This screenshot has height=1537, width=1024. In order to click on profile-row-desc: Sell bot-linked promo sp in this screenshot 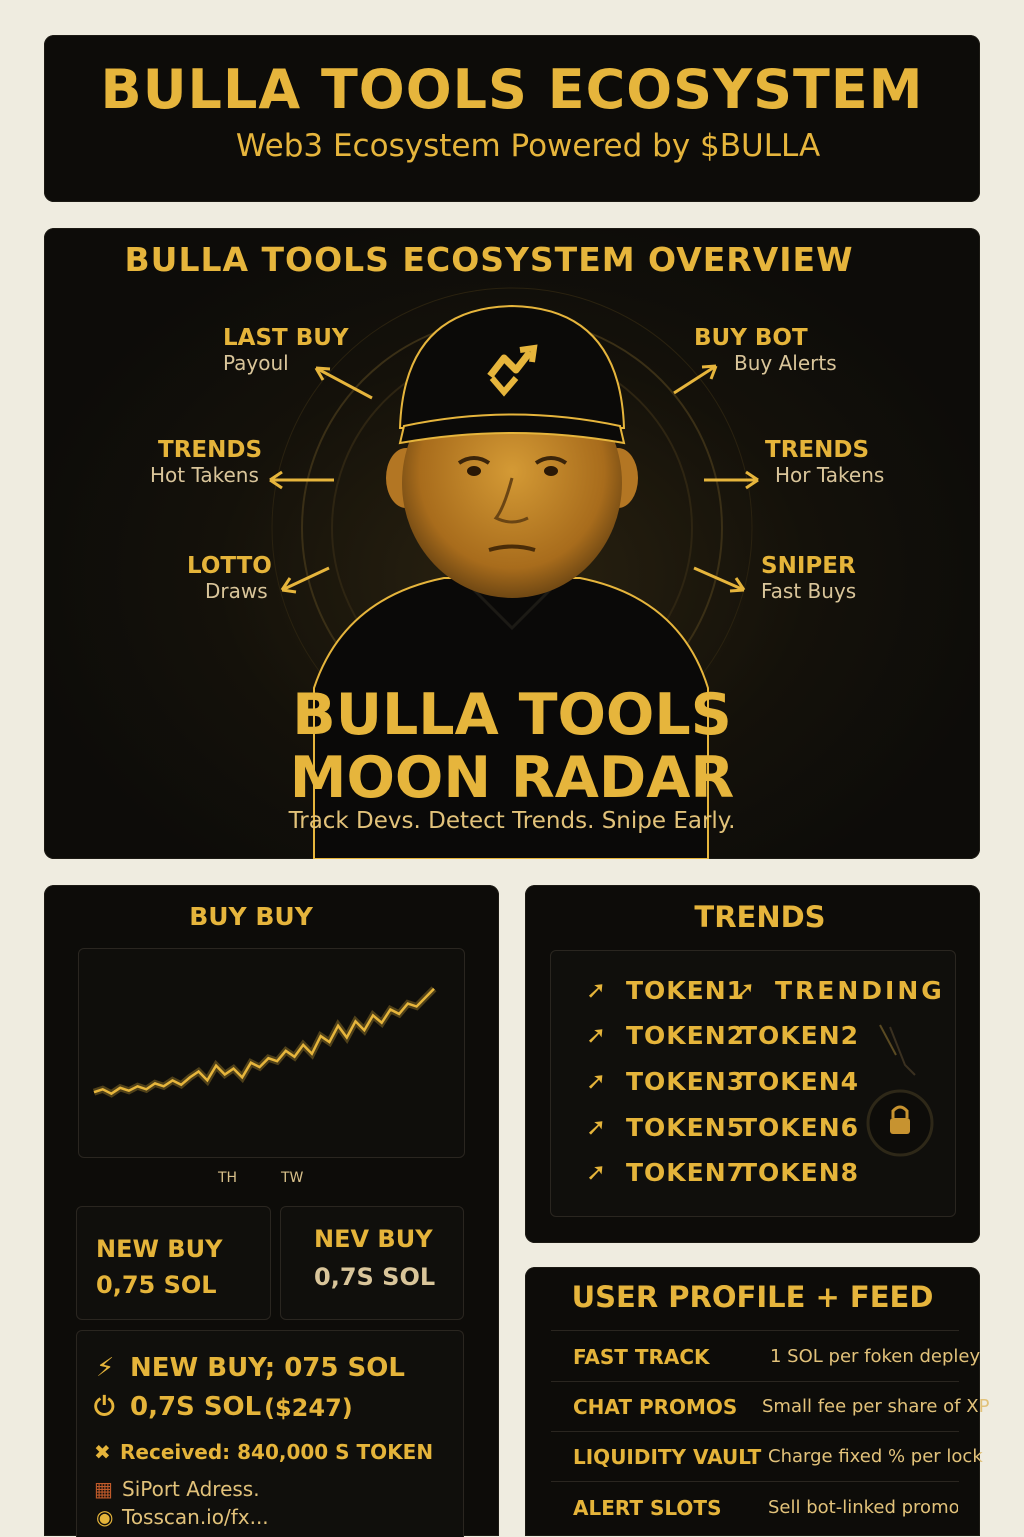, I will do `click(863, 1507)`.